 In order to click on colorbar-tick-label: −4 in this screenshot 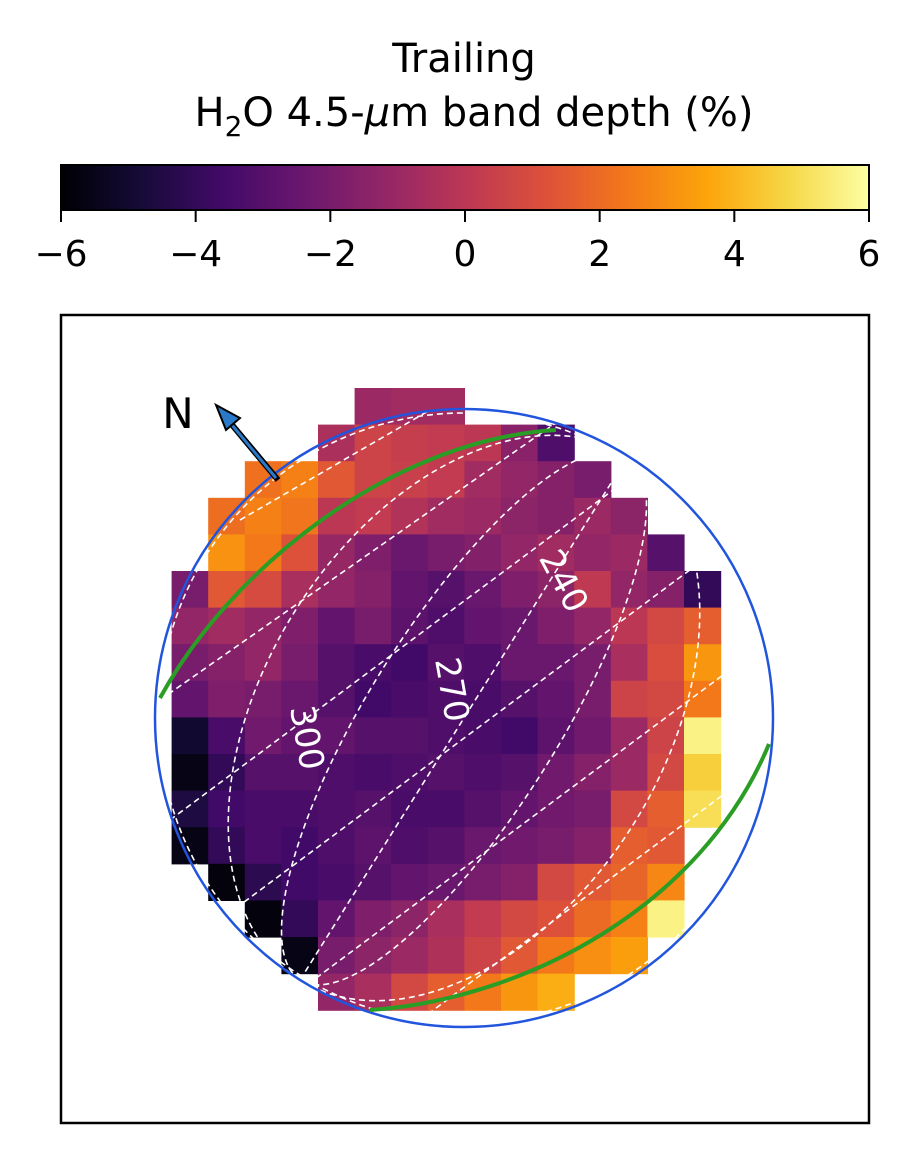, I will do `click(195, 254)`.